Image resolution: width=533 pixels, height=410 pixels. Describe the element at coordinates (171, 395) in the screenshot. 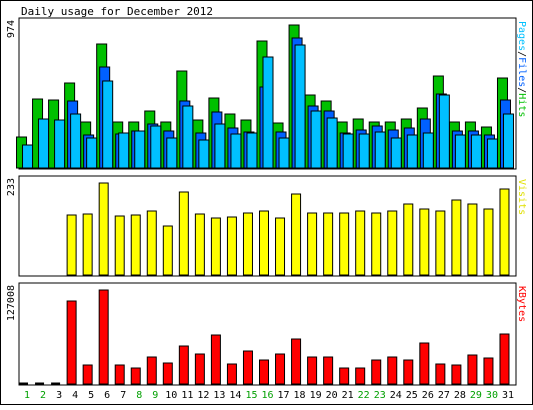

I see `day-label: 10` at that location.